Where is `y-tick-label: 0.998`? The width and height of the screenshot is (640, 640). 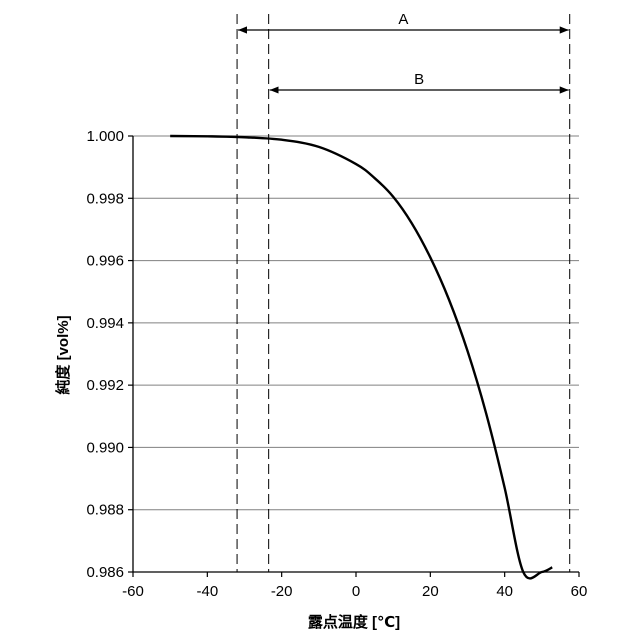 y-tick-label: 0.998 is located at coordinates (105, 198).